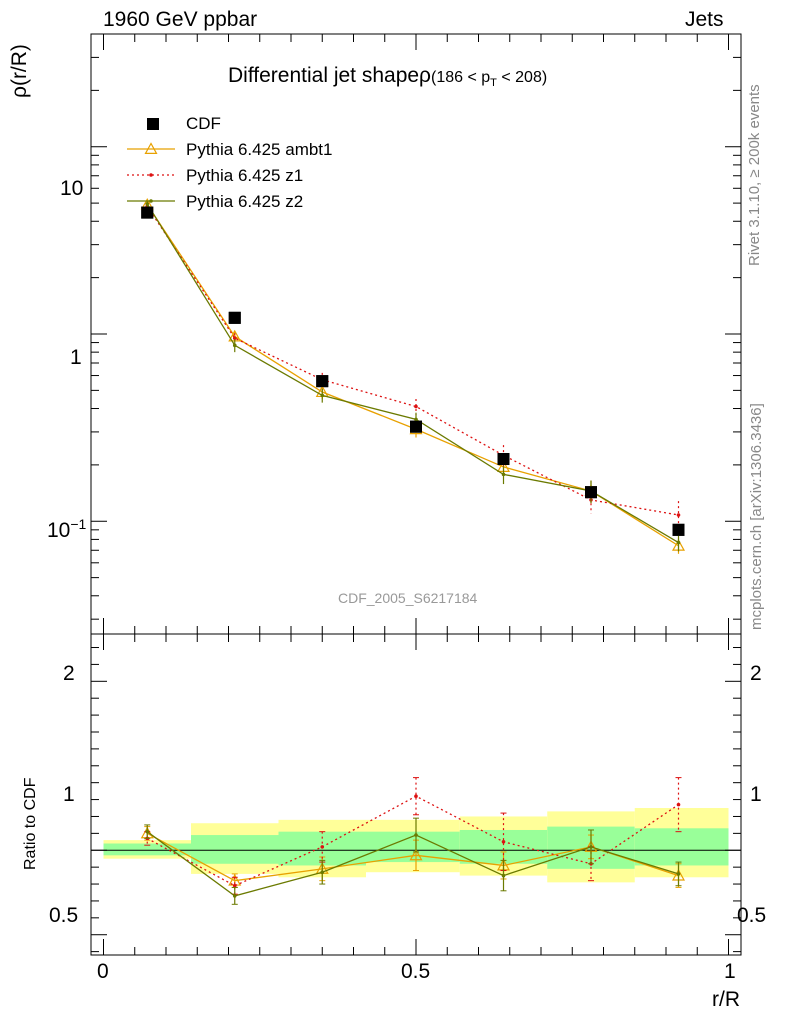 The height and width of the screenshot is (1024, 786). Describe the element at coordinates (64, 915) in the screenshot. I see `ratio-ytick-label-0.5: 0.5` at that location.